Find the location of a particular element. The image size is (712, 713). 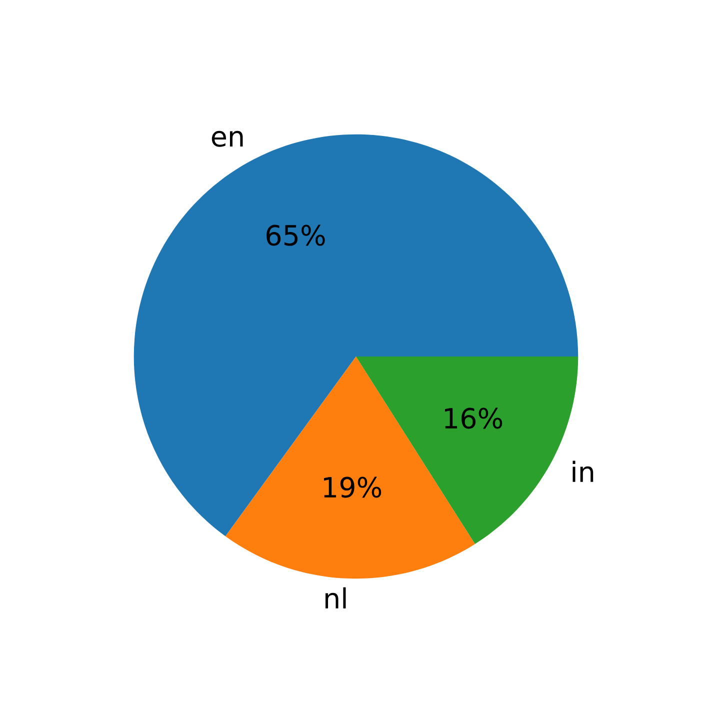

data-label: 16% is located at coordinates (473, 418).